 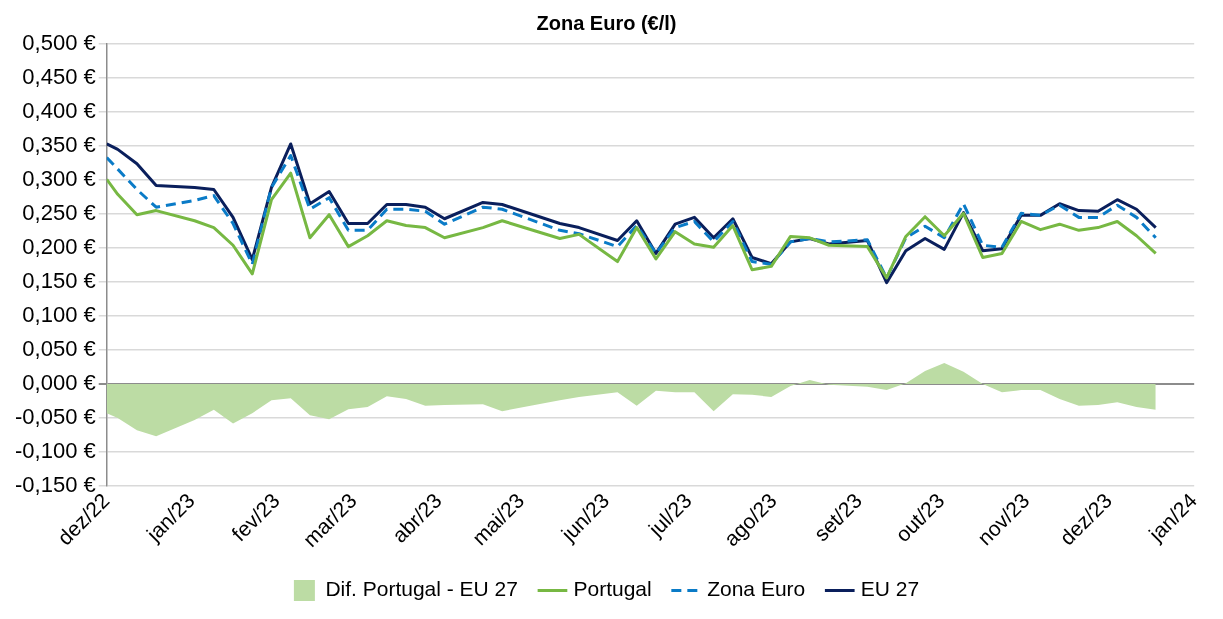 What do you see at coordinates (55, 485) in the screenshot?
I see `y-tick-label: -0,150 €` at bounding box center [55, 485].